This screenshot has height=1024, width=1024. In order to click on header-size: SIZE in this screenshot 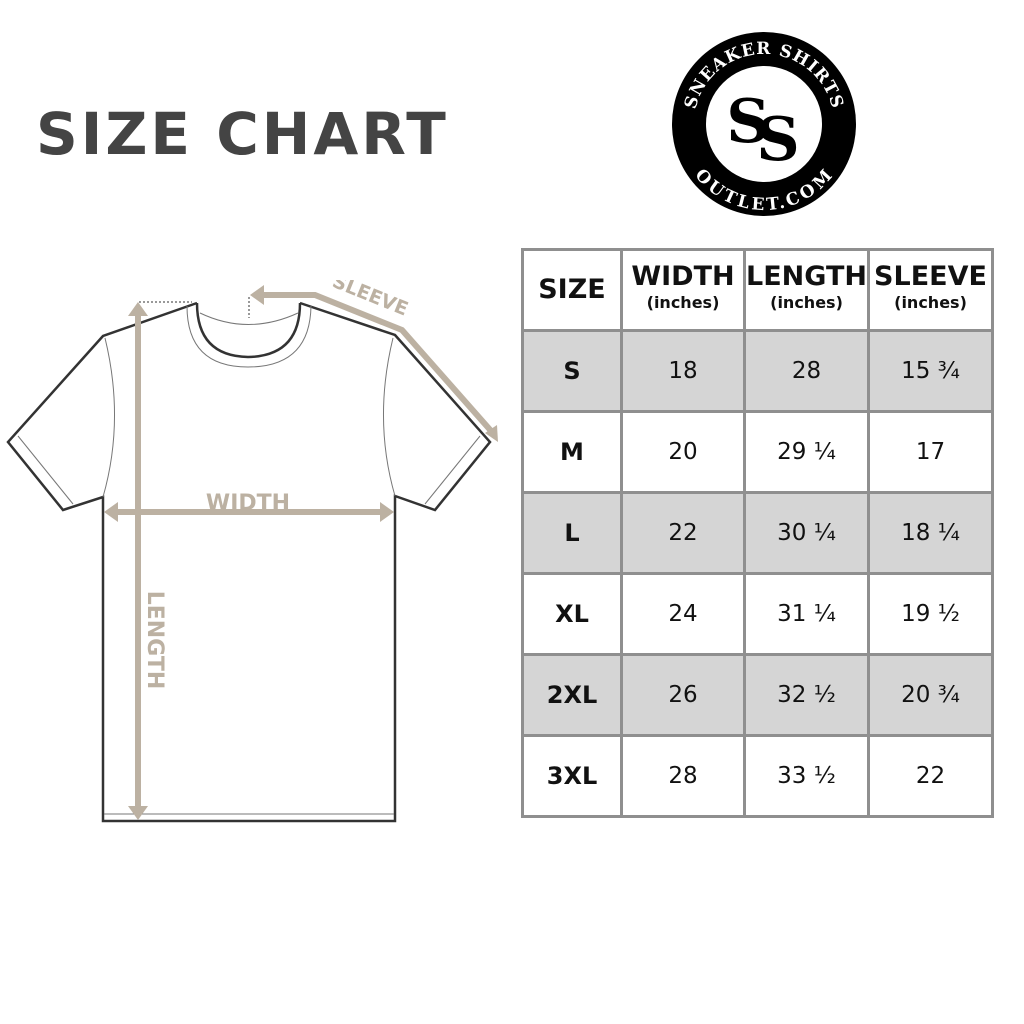, I will do `click(572, 290)`.